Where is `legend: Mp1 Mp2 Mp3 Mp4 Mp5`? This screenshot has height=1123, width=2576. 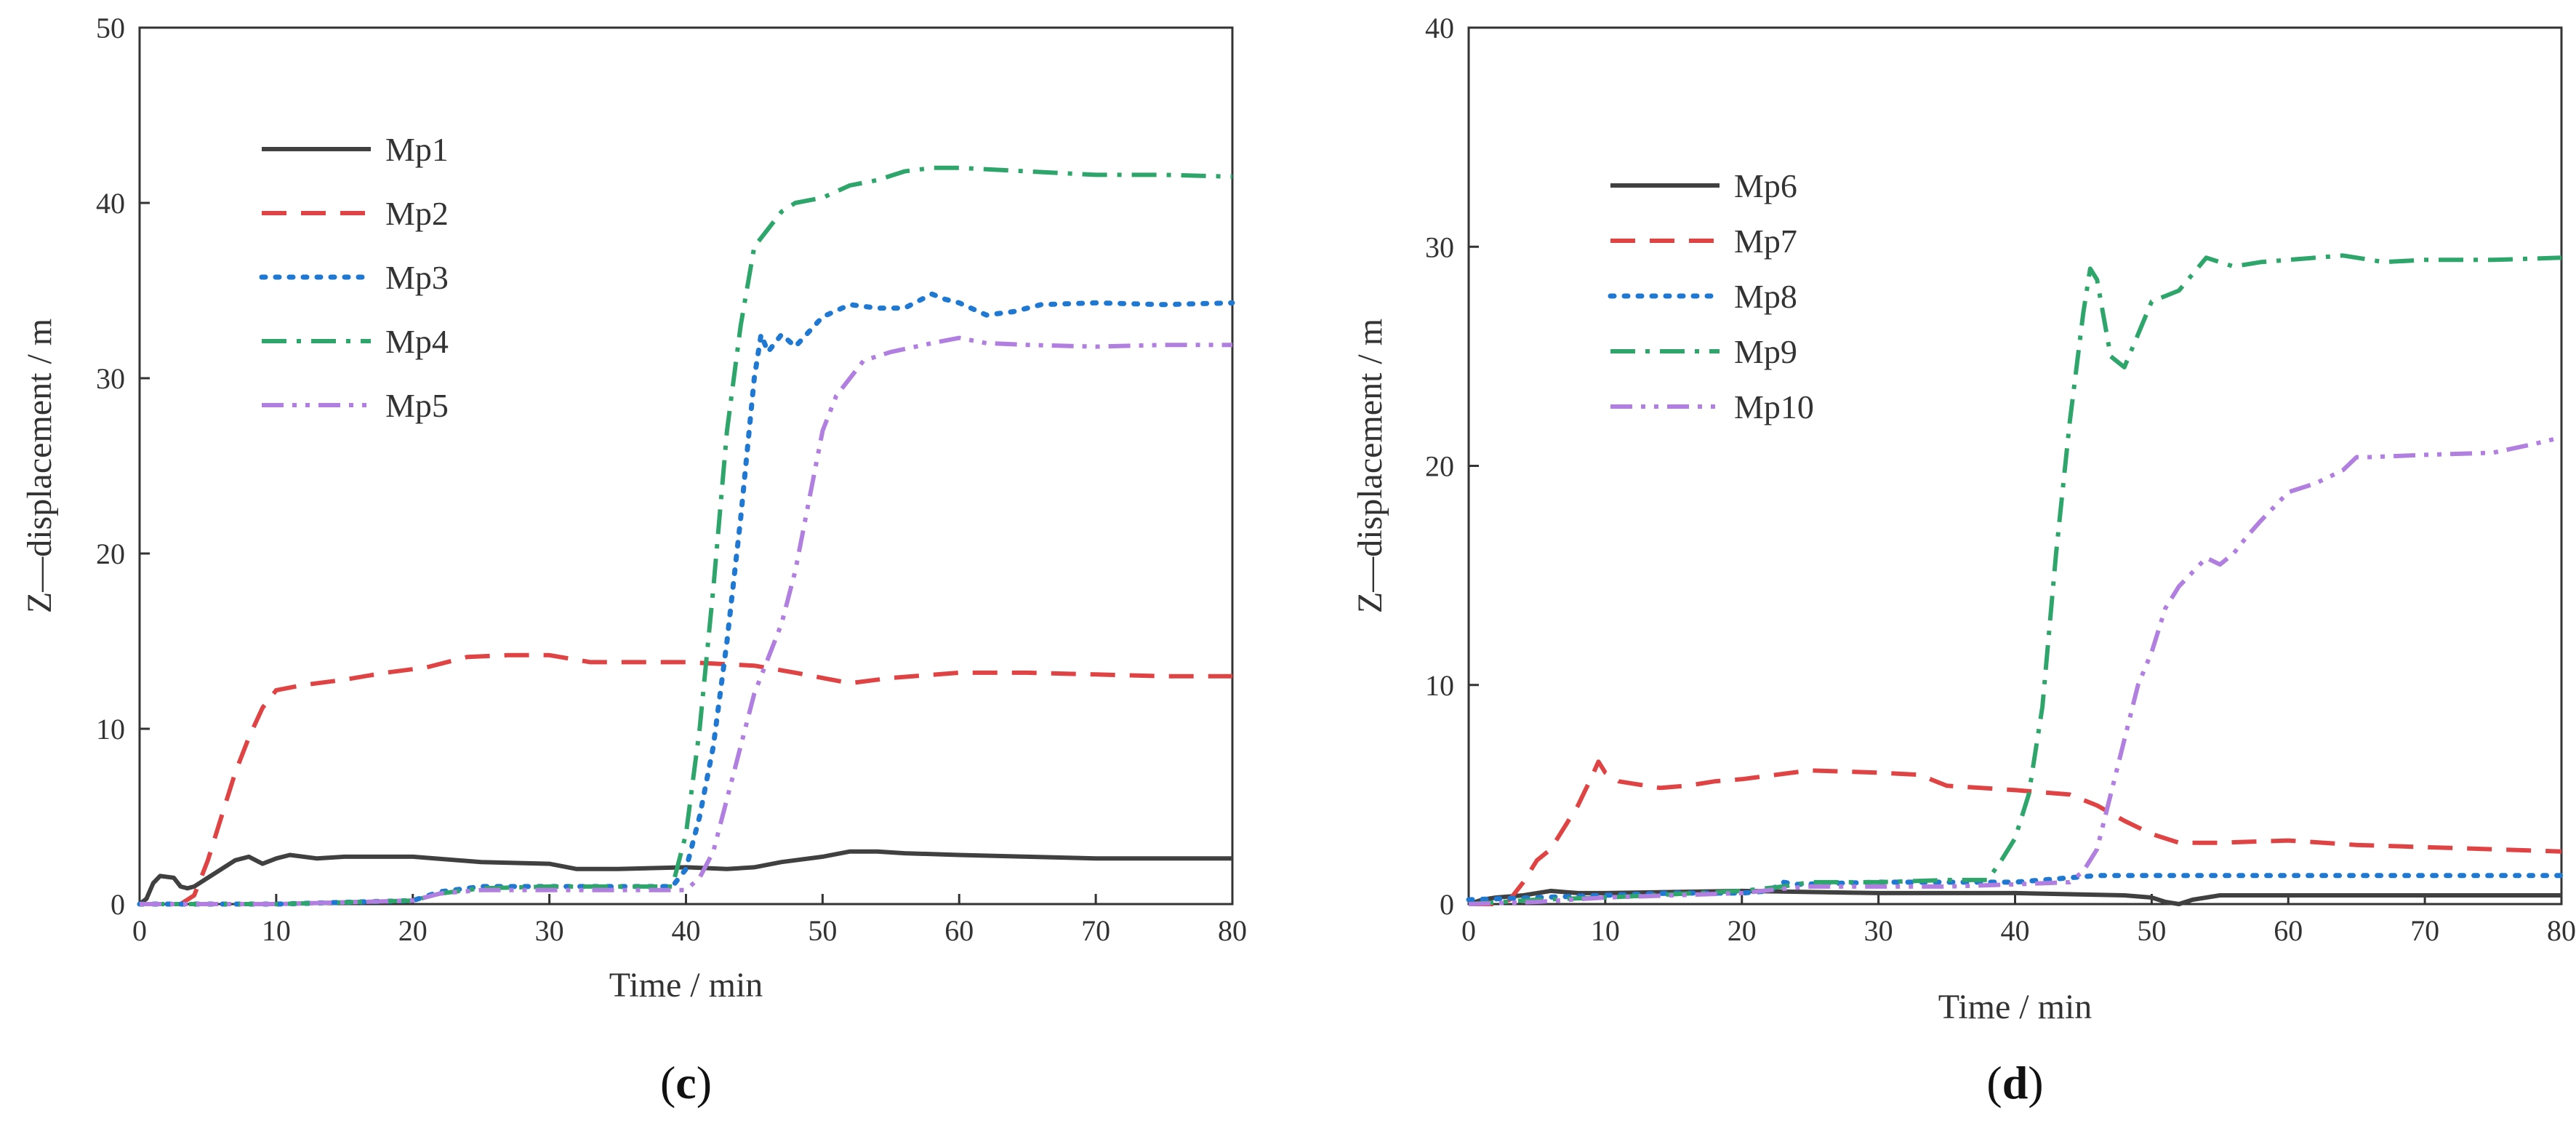
legend: Mp1 Mp2 Mp3 Mp4 Mp5 is located at coordinates (354, 277).